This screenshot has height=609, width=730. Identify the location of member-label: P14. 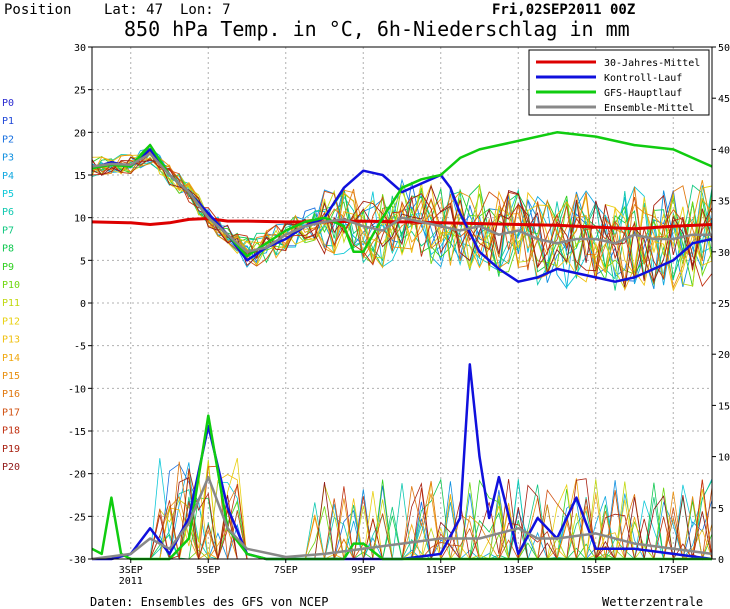
(11, 358).